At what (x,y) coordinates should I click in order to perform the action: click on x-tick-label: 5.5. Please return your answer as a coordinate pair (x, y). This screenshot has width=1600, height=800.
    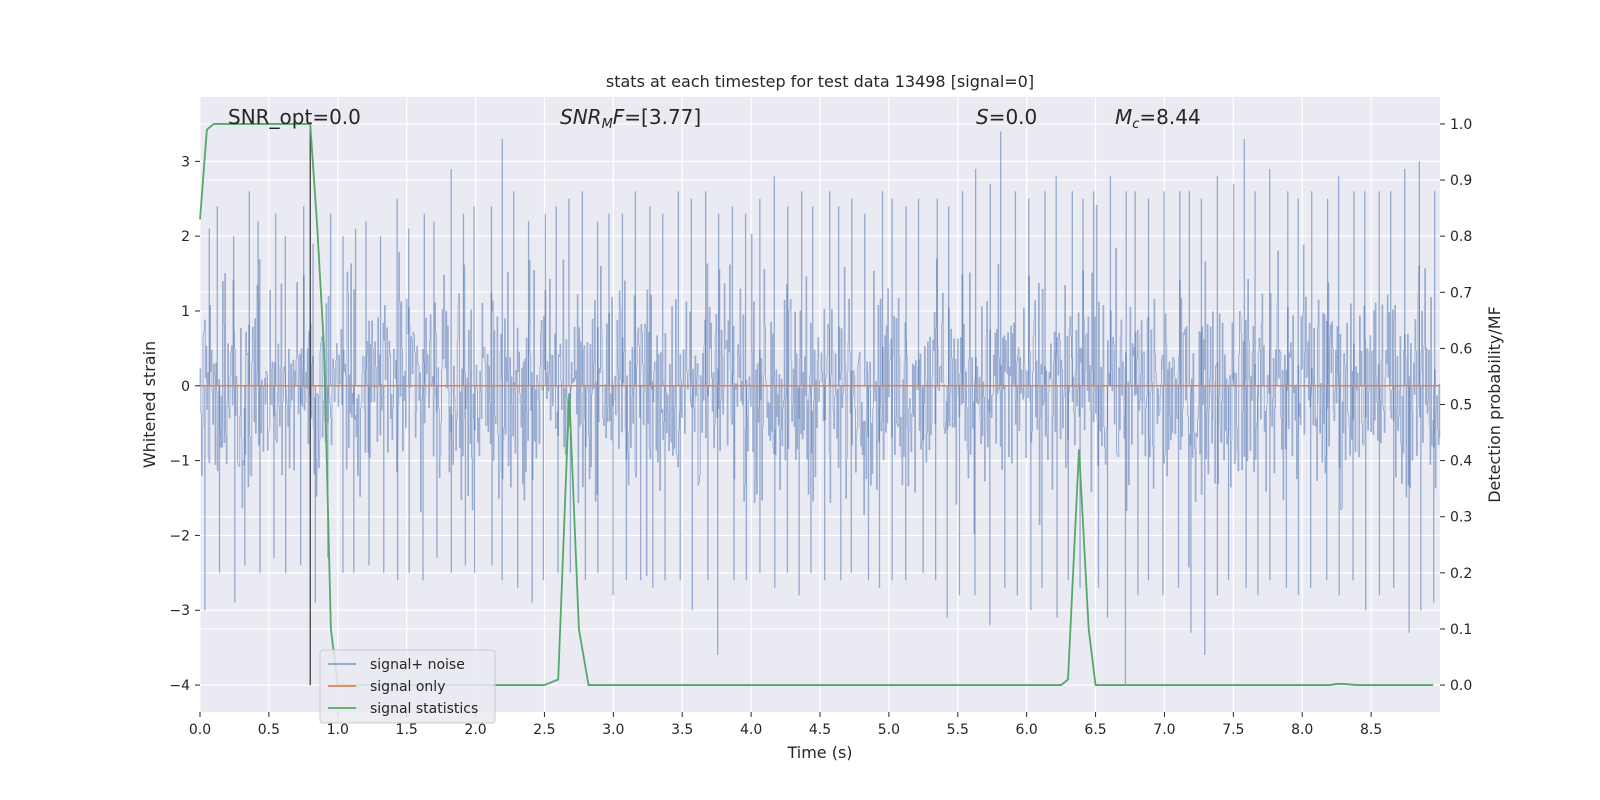
    Looking at the image, I should click on (958, 730).